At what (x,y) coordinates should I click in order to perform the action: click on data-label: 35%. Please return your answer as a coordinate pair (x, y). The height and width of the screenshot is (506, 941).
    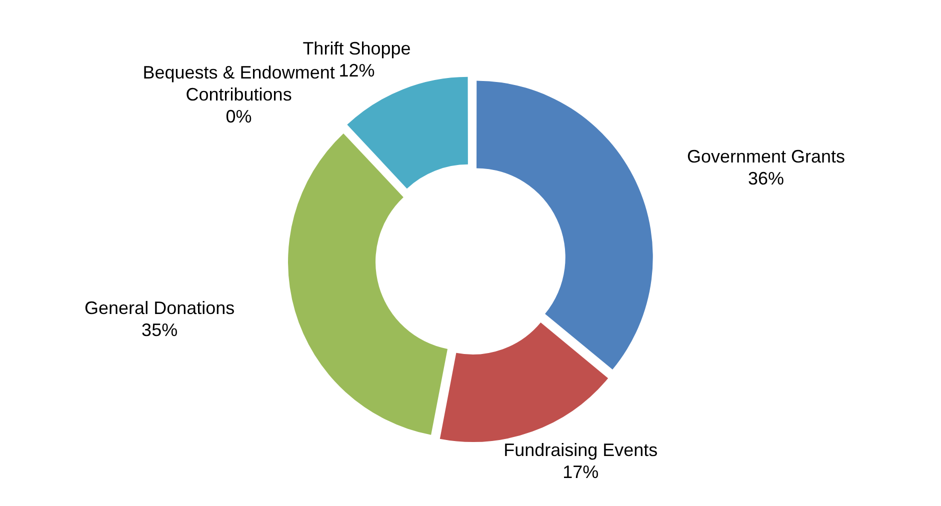
    Looking at the image, I should click on (160, 330).